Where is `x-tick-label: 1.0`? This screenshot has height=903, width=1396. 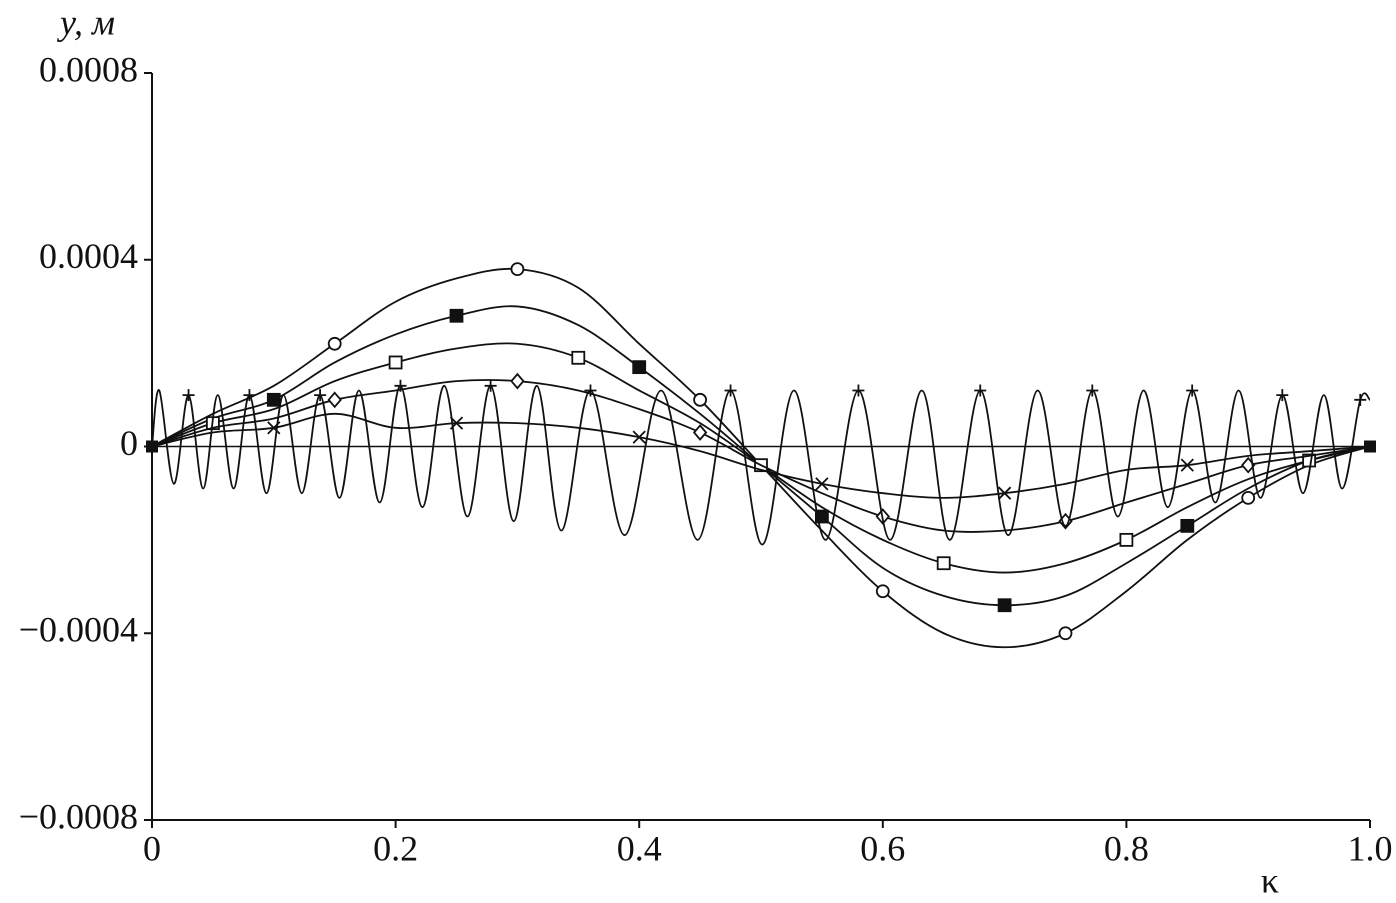 x-tick-label: 1.0 is located at coordinates (1370, 848).